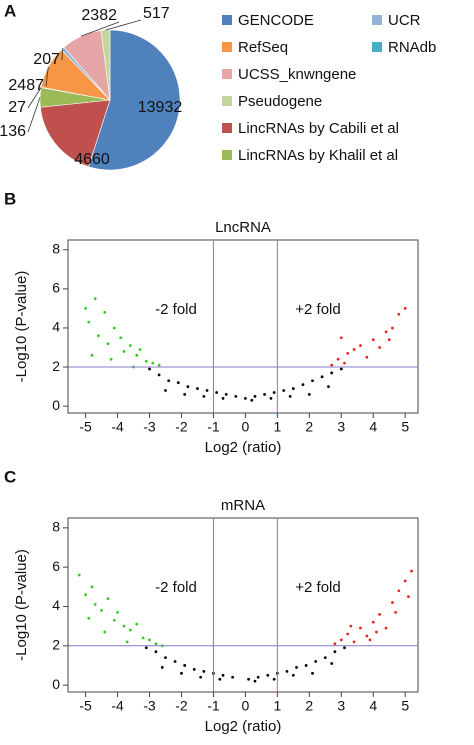 The width and height of the screenshot is (474, 745). What do you see at coordinates (412, 47) in the screenshot?
I see `legend-label: RNAdb` at bounding box center [412, 47].